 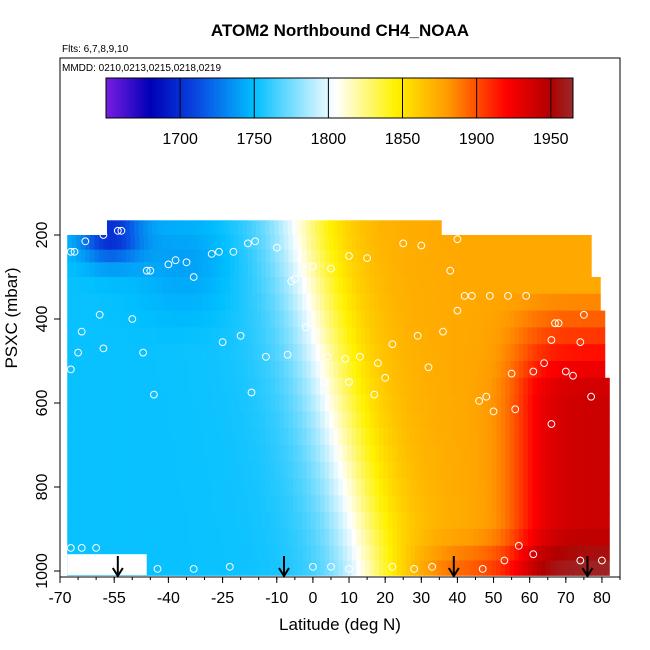 What do you see at coordinates (114, 598) in the screenshot?
I see `x-tick-label: -55` at bounding box center [114, 598].